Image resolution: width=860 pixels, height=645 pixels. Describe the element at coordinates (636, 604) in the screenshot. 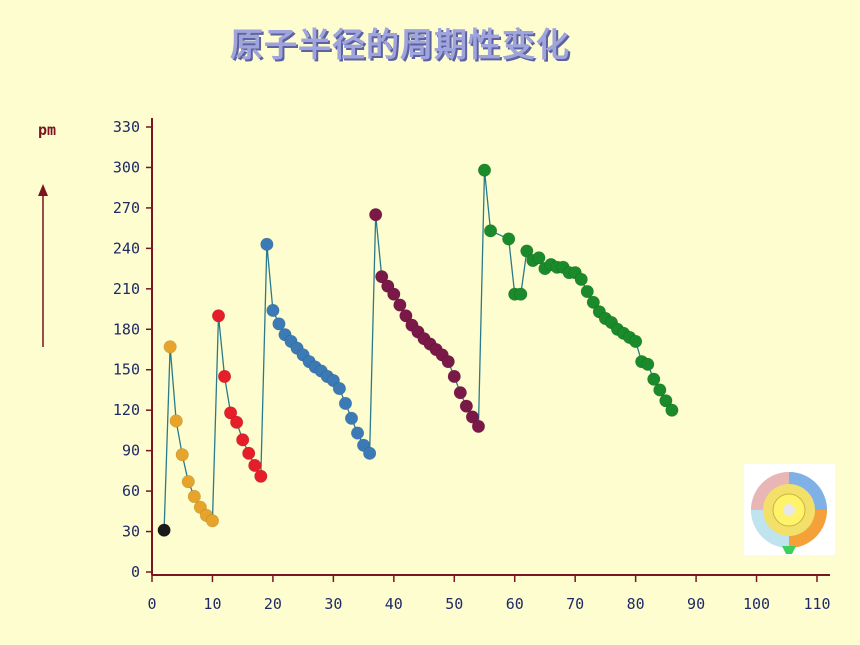

I see `x-tick-label: 80` at that location.